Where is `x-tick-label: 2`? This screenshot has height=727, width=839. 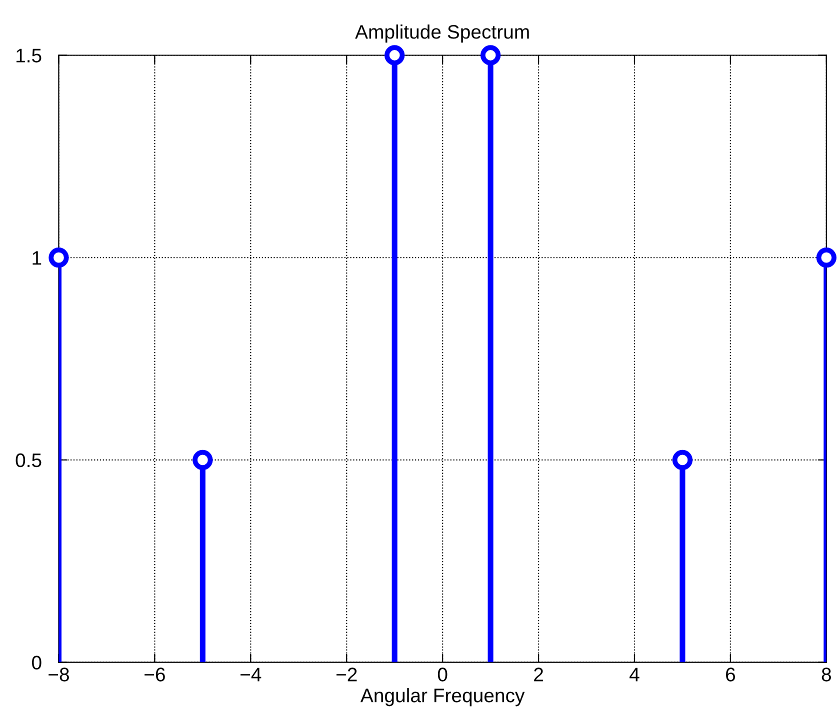 x-tick-label: 2 is located at coordinates (538, 675).